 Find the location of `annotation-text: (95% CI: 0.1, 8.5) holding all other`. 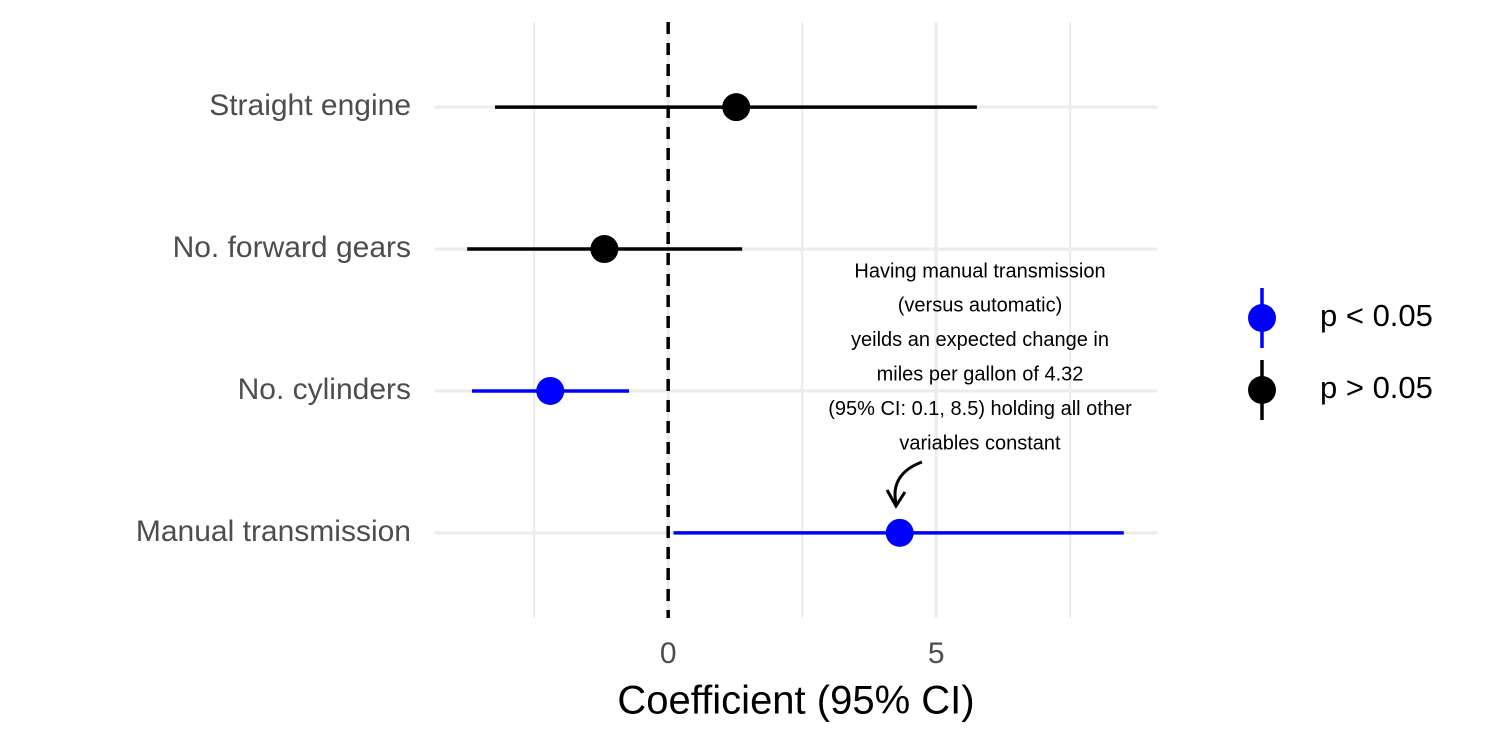

annotation-text: (95% CI: 0.1, 8.5) holding all other is located at coordinates (980, 409).